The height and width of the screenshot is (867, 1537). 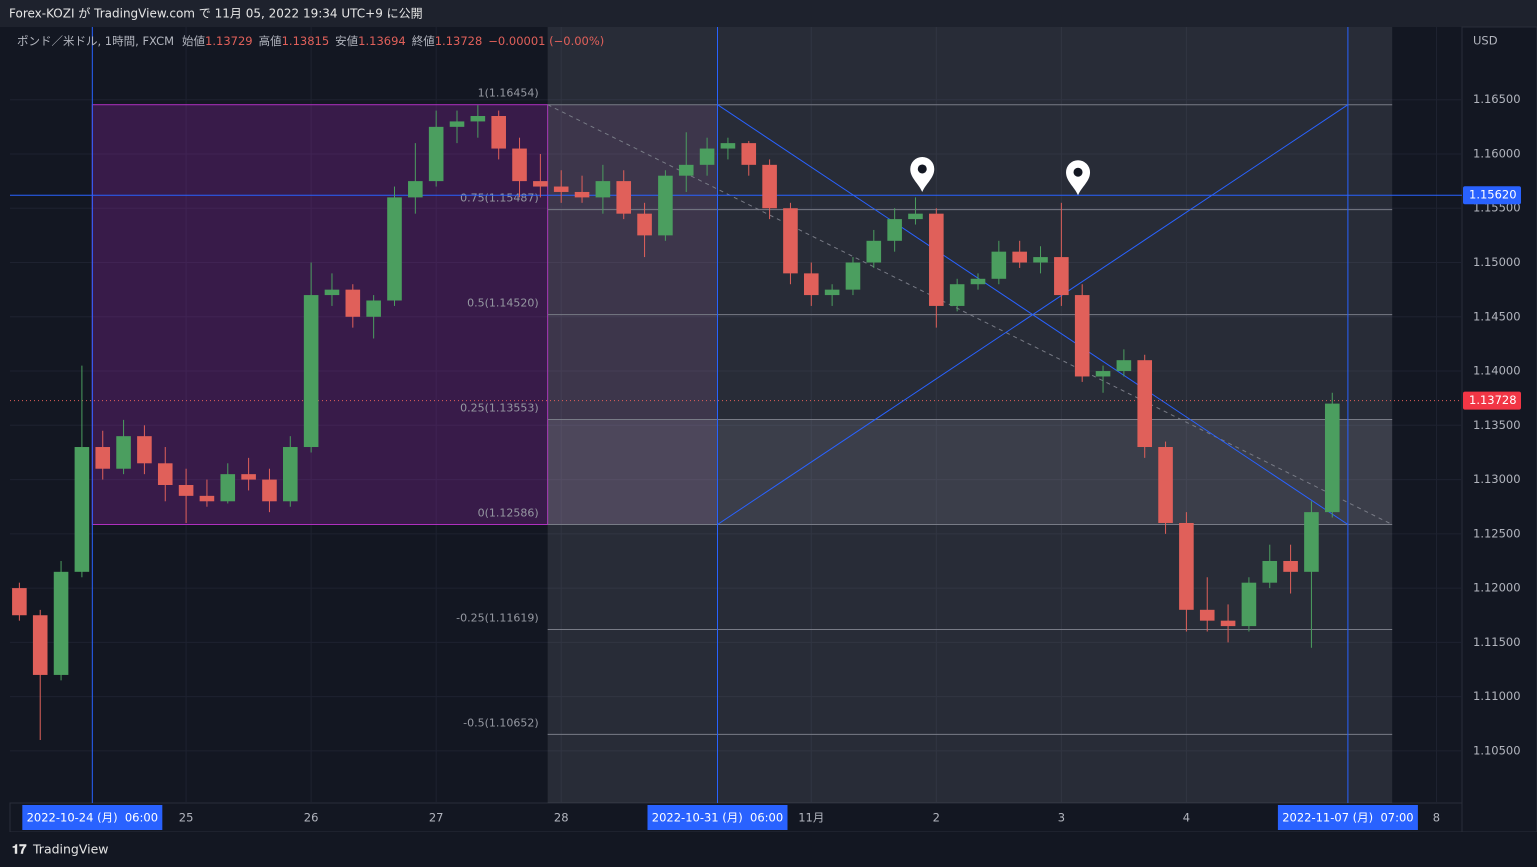 I want to click on last-price-bg, so click(x=1492, y=400).